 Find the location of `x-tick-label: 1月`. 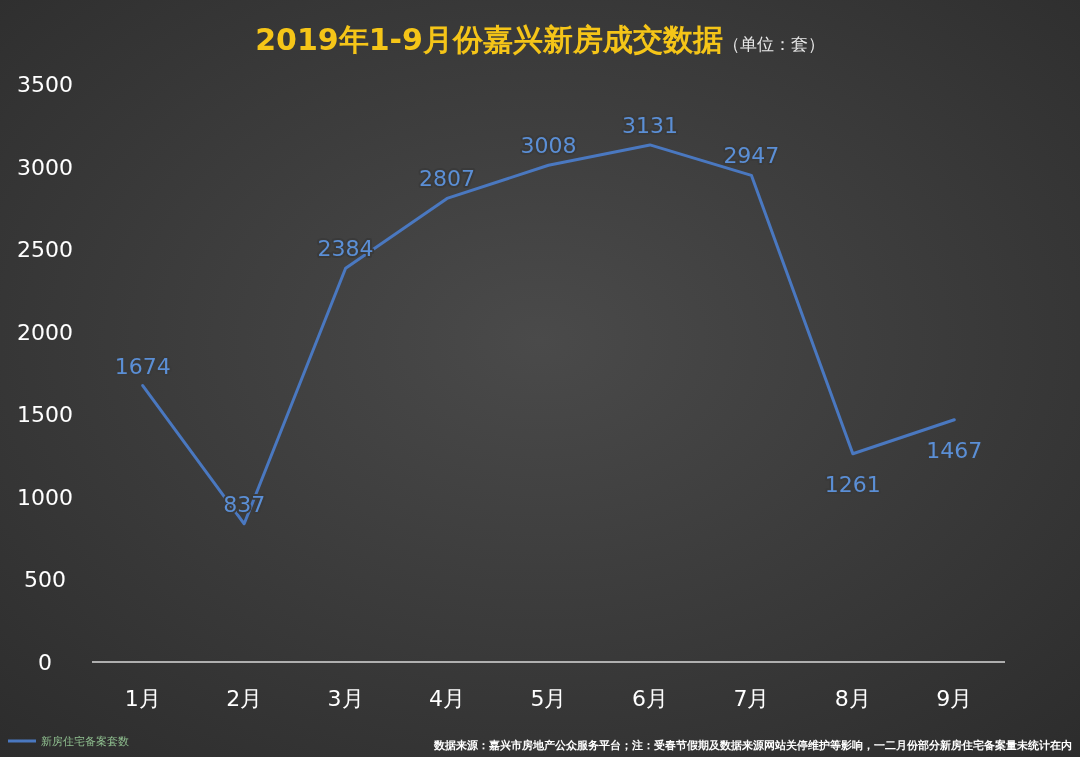

x-tick-label: 1月 is located at coordinates (142, 698).